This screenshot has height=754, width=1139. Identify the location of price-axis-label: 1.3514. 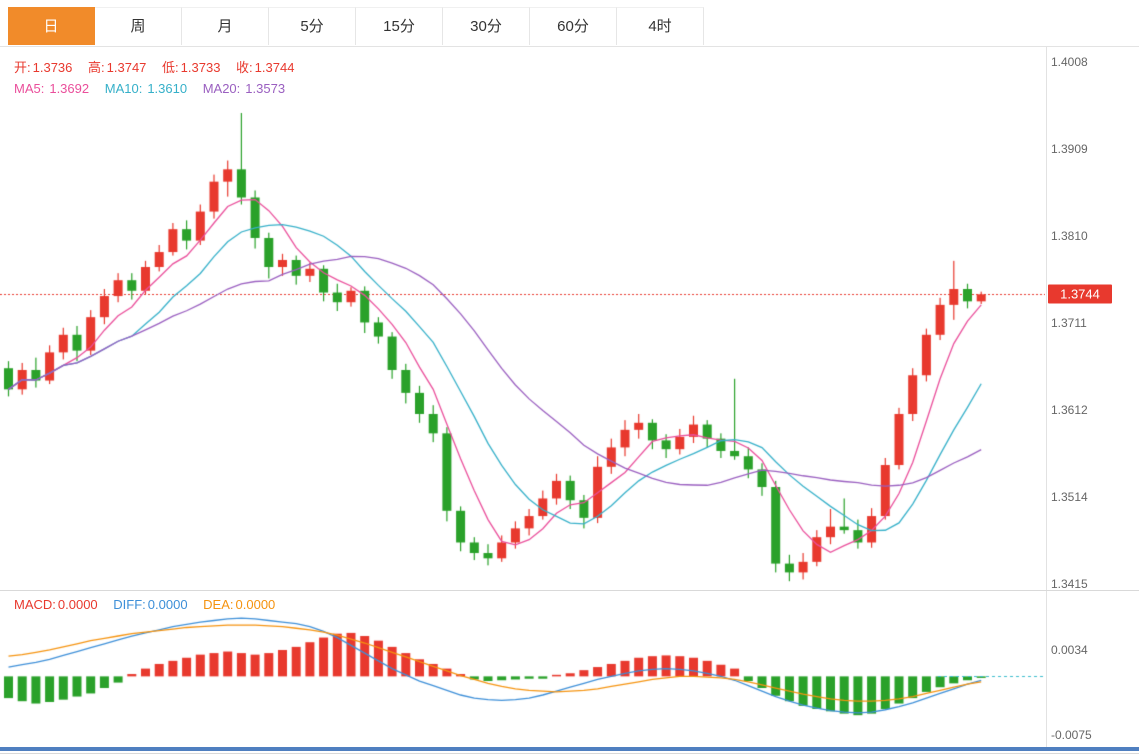
(1069, 496).